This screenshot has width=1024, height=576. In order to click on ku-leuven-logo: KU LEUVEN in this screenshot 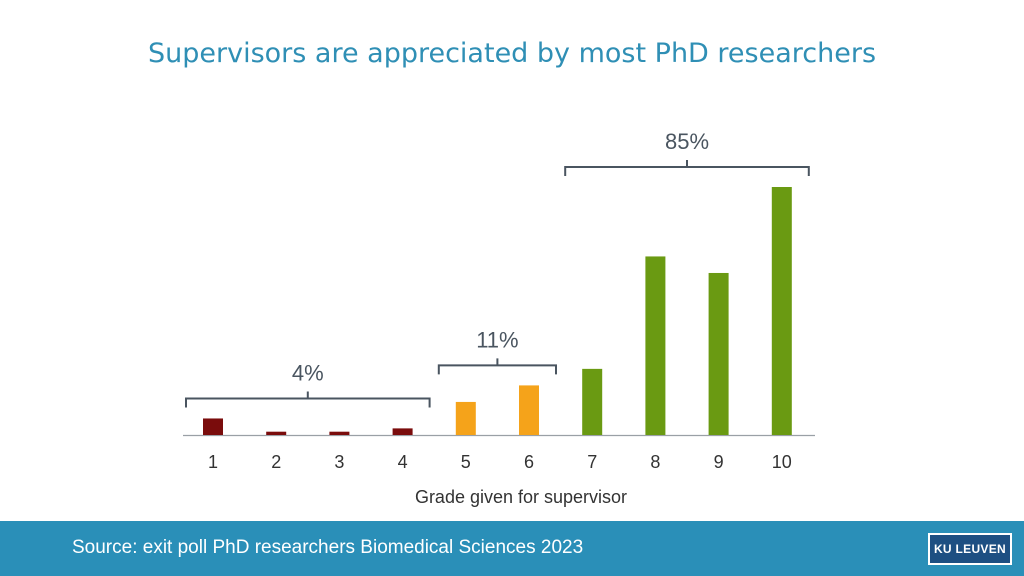, I will do `click(970, 549)`.